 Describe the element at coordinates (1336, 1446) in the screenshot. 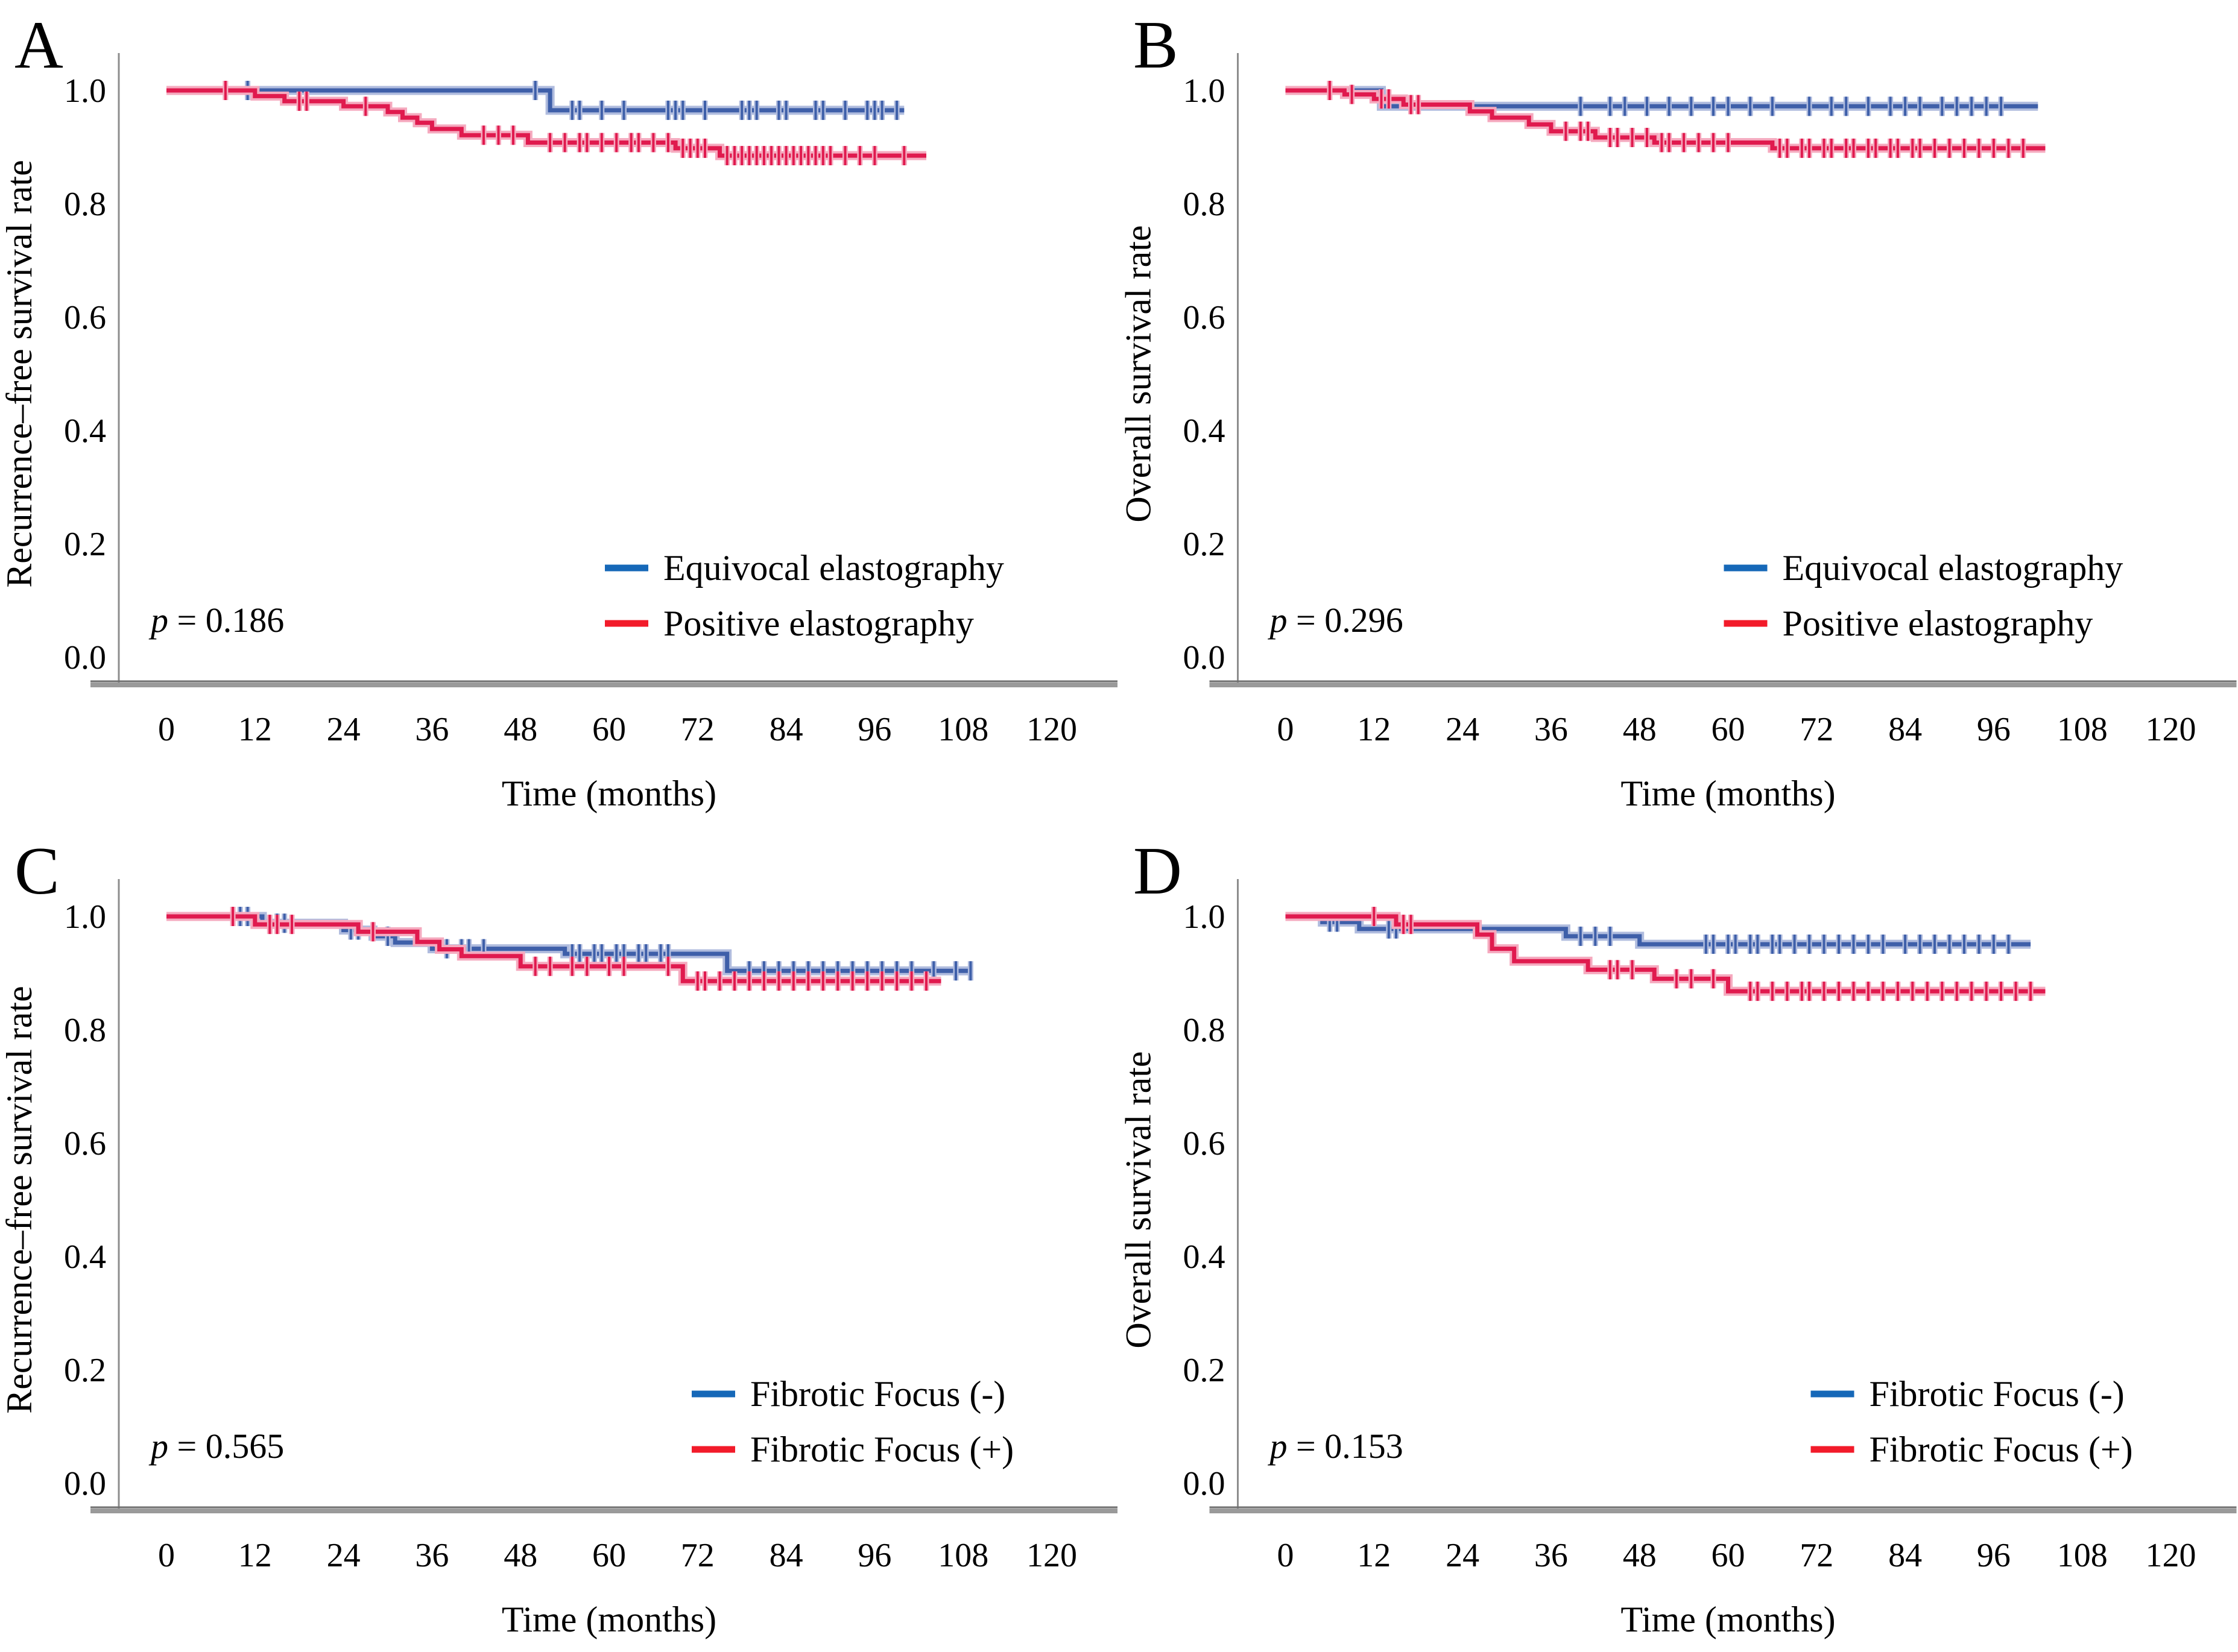

I see `p-value-text: p = 0.153` at that location.